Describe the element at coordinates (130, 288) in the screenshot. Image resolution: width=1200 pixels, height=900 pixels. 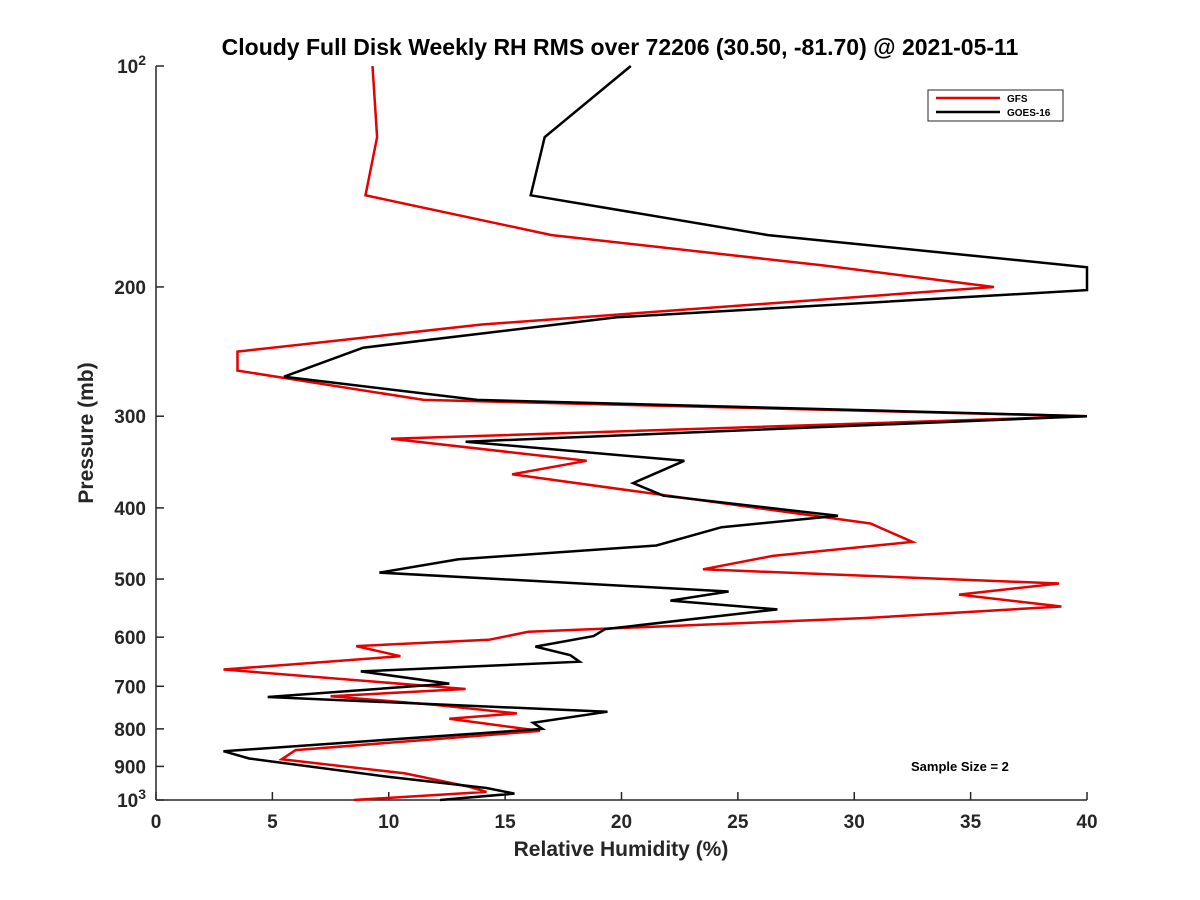
I see `y-tick-label: 200` at that location.